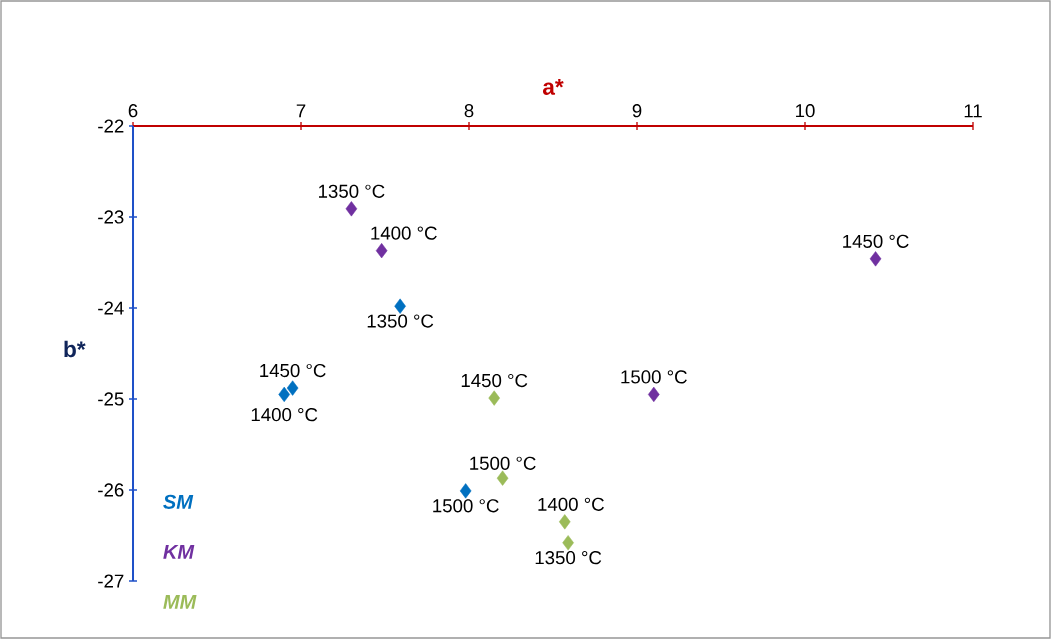  I want to click on x-tick-label: 9, so click(637, 111).